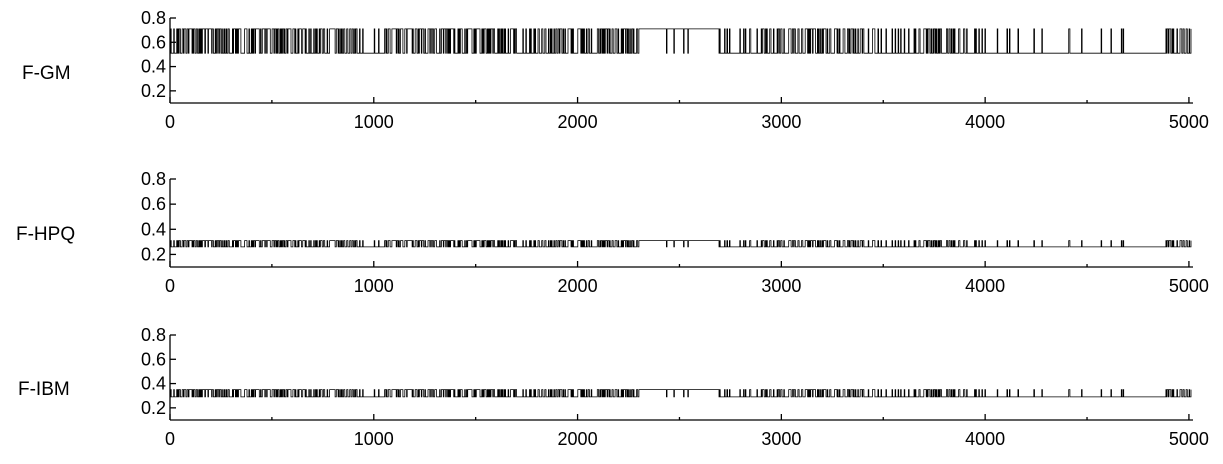  Describe the element at coordinates (44, 389) in the screenshot. I see `series-label-f-ibm: F-IBM` at that location.